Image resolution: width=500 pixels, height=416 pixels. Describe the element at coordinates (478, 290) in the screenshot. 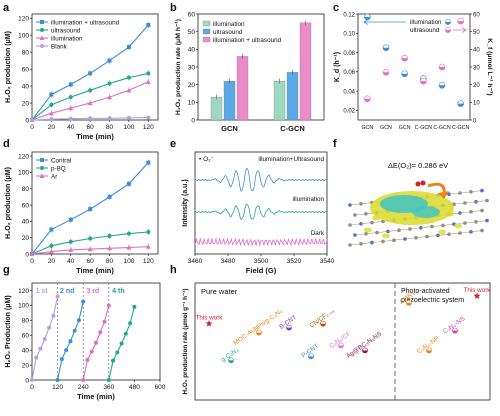

I see `point-label: This work` at that location.